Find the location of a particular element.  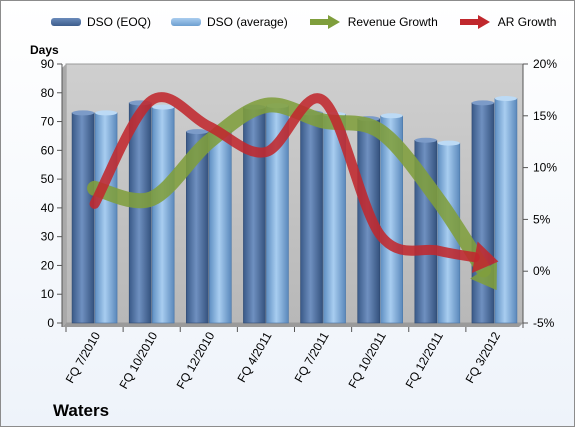

legend-item-ar-growth: AR Growth is located at coordinates (507, 22).